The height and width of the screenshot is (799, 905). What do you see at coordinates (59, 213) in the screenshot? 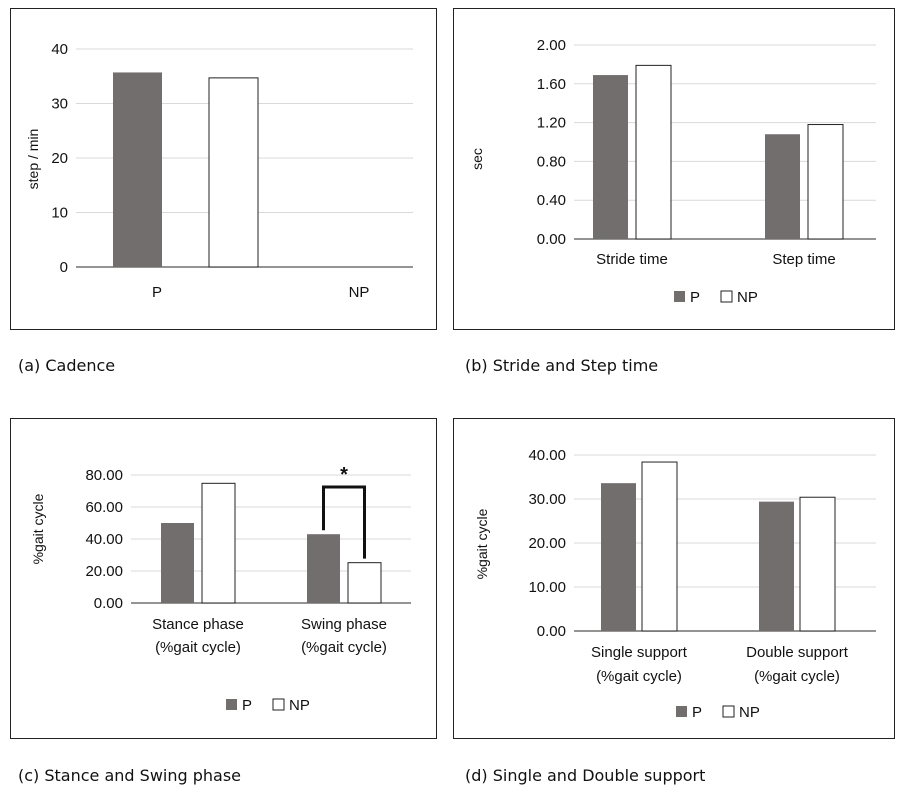
I see `y-tick-label: 10` at bounding box center [59, 213].